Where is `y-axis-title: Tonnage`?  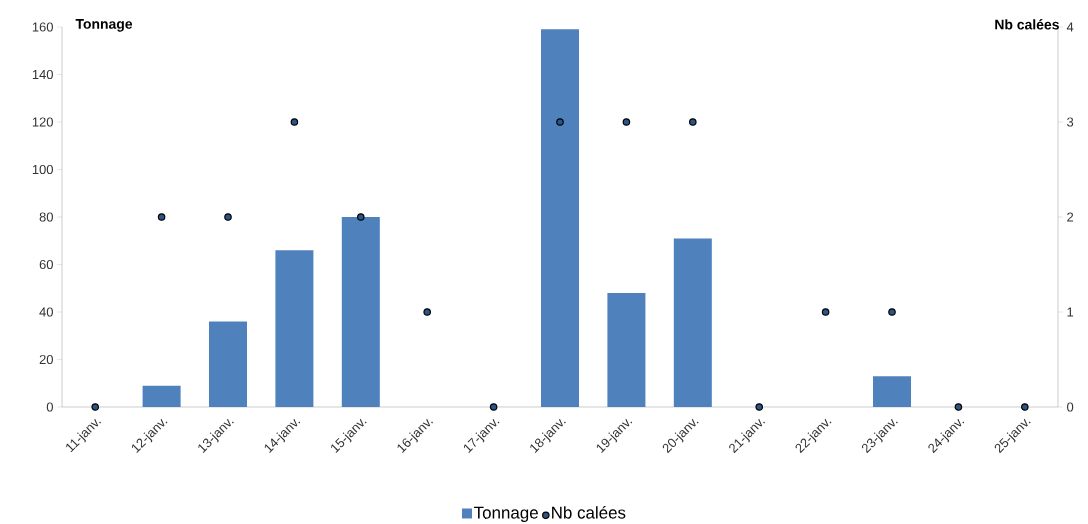 y-axis-title: Tonnage is located at coordinates (104, 25).